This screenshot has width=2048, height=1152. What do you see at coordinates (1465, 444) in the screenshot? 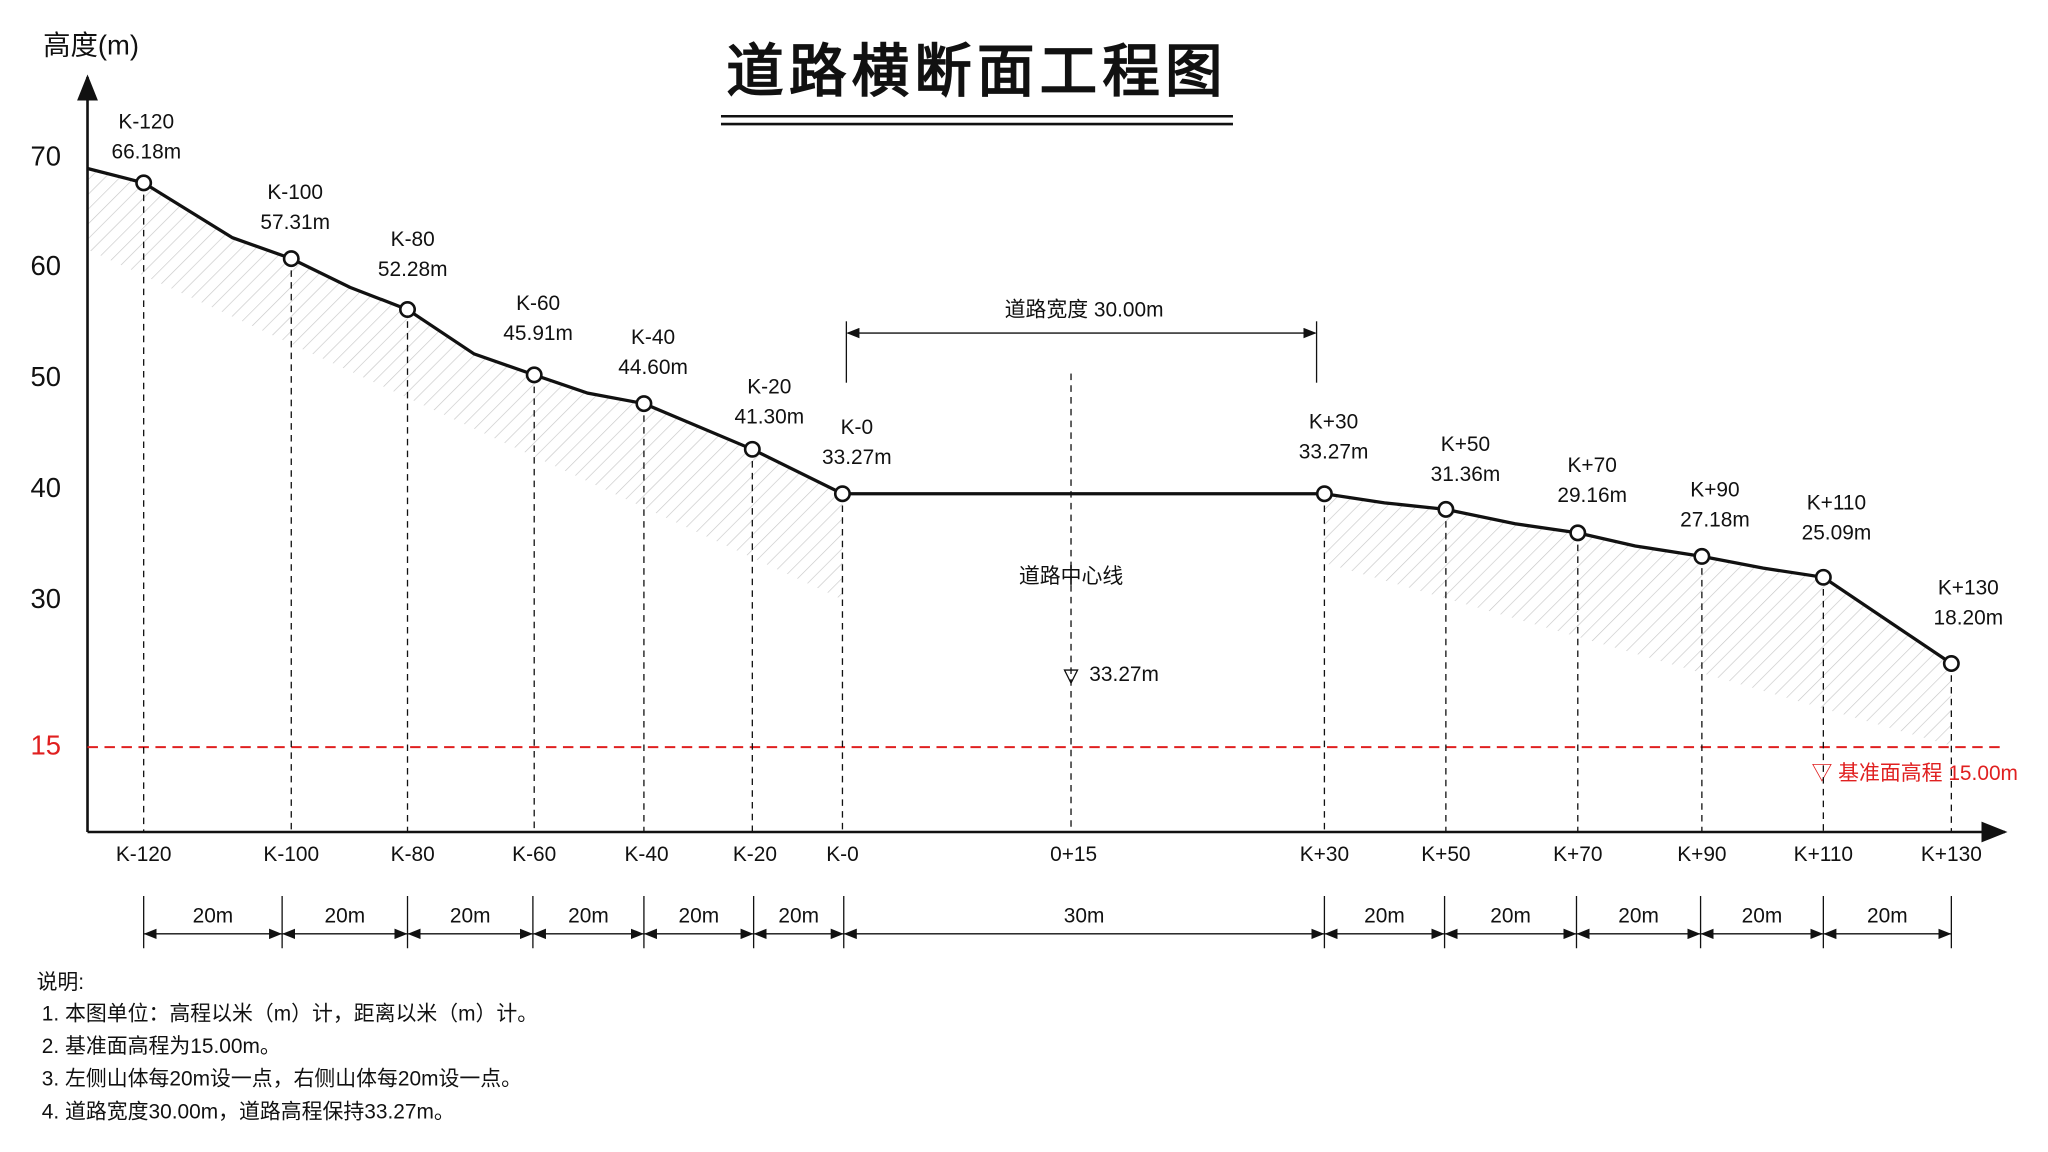
I see `station-name: K+50` at bounding box center [1465, 444].